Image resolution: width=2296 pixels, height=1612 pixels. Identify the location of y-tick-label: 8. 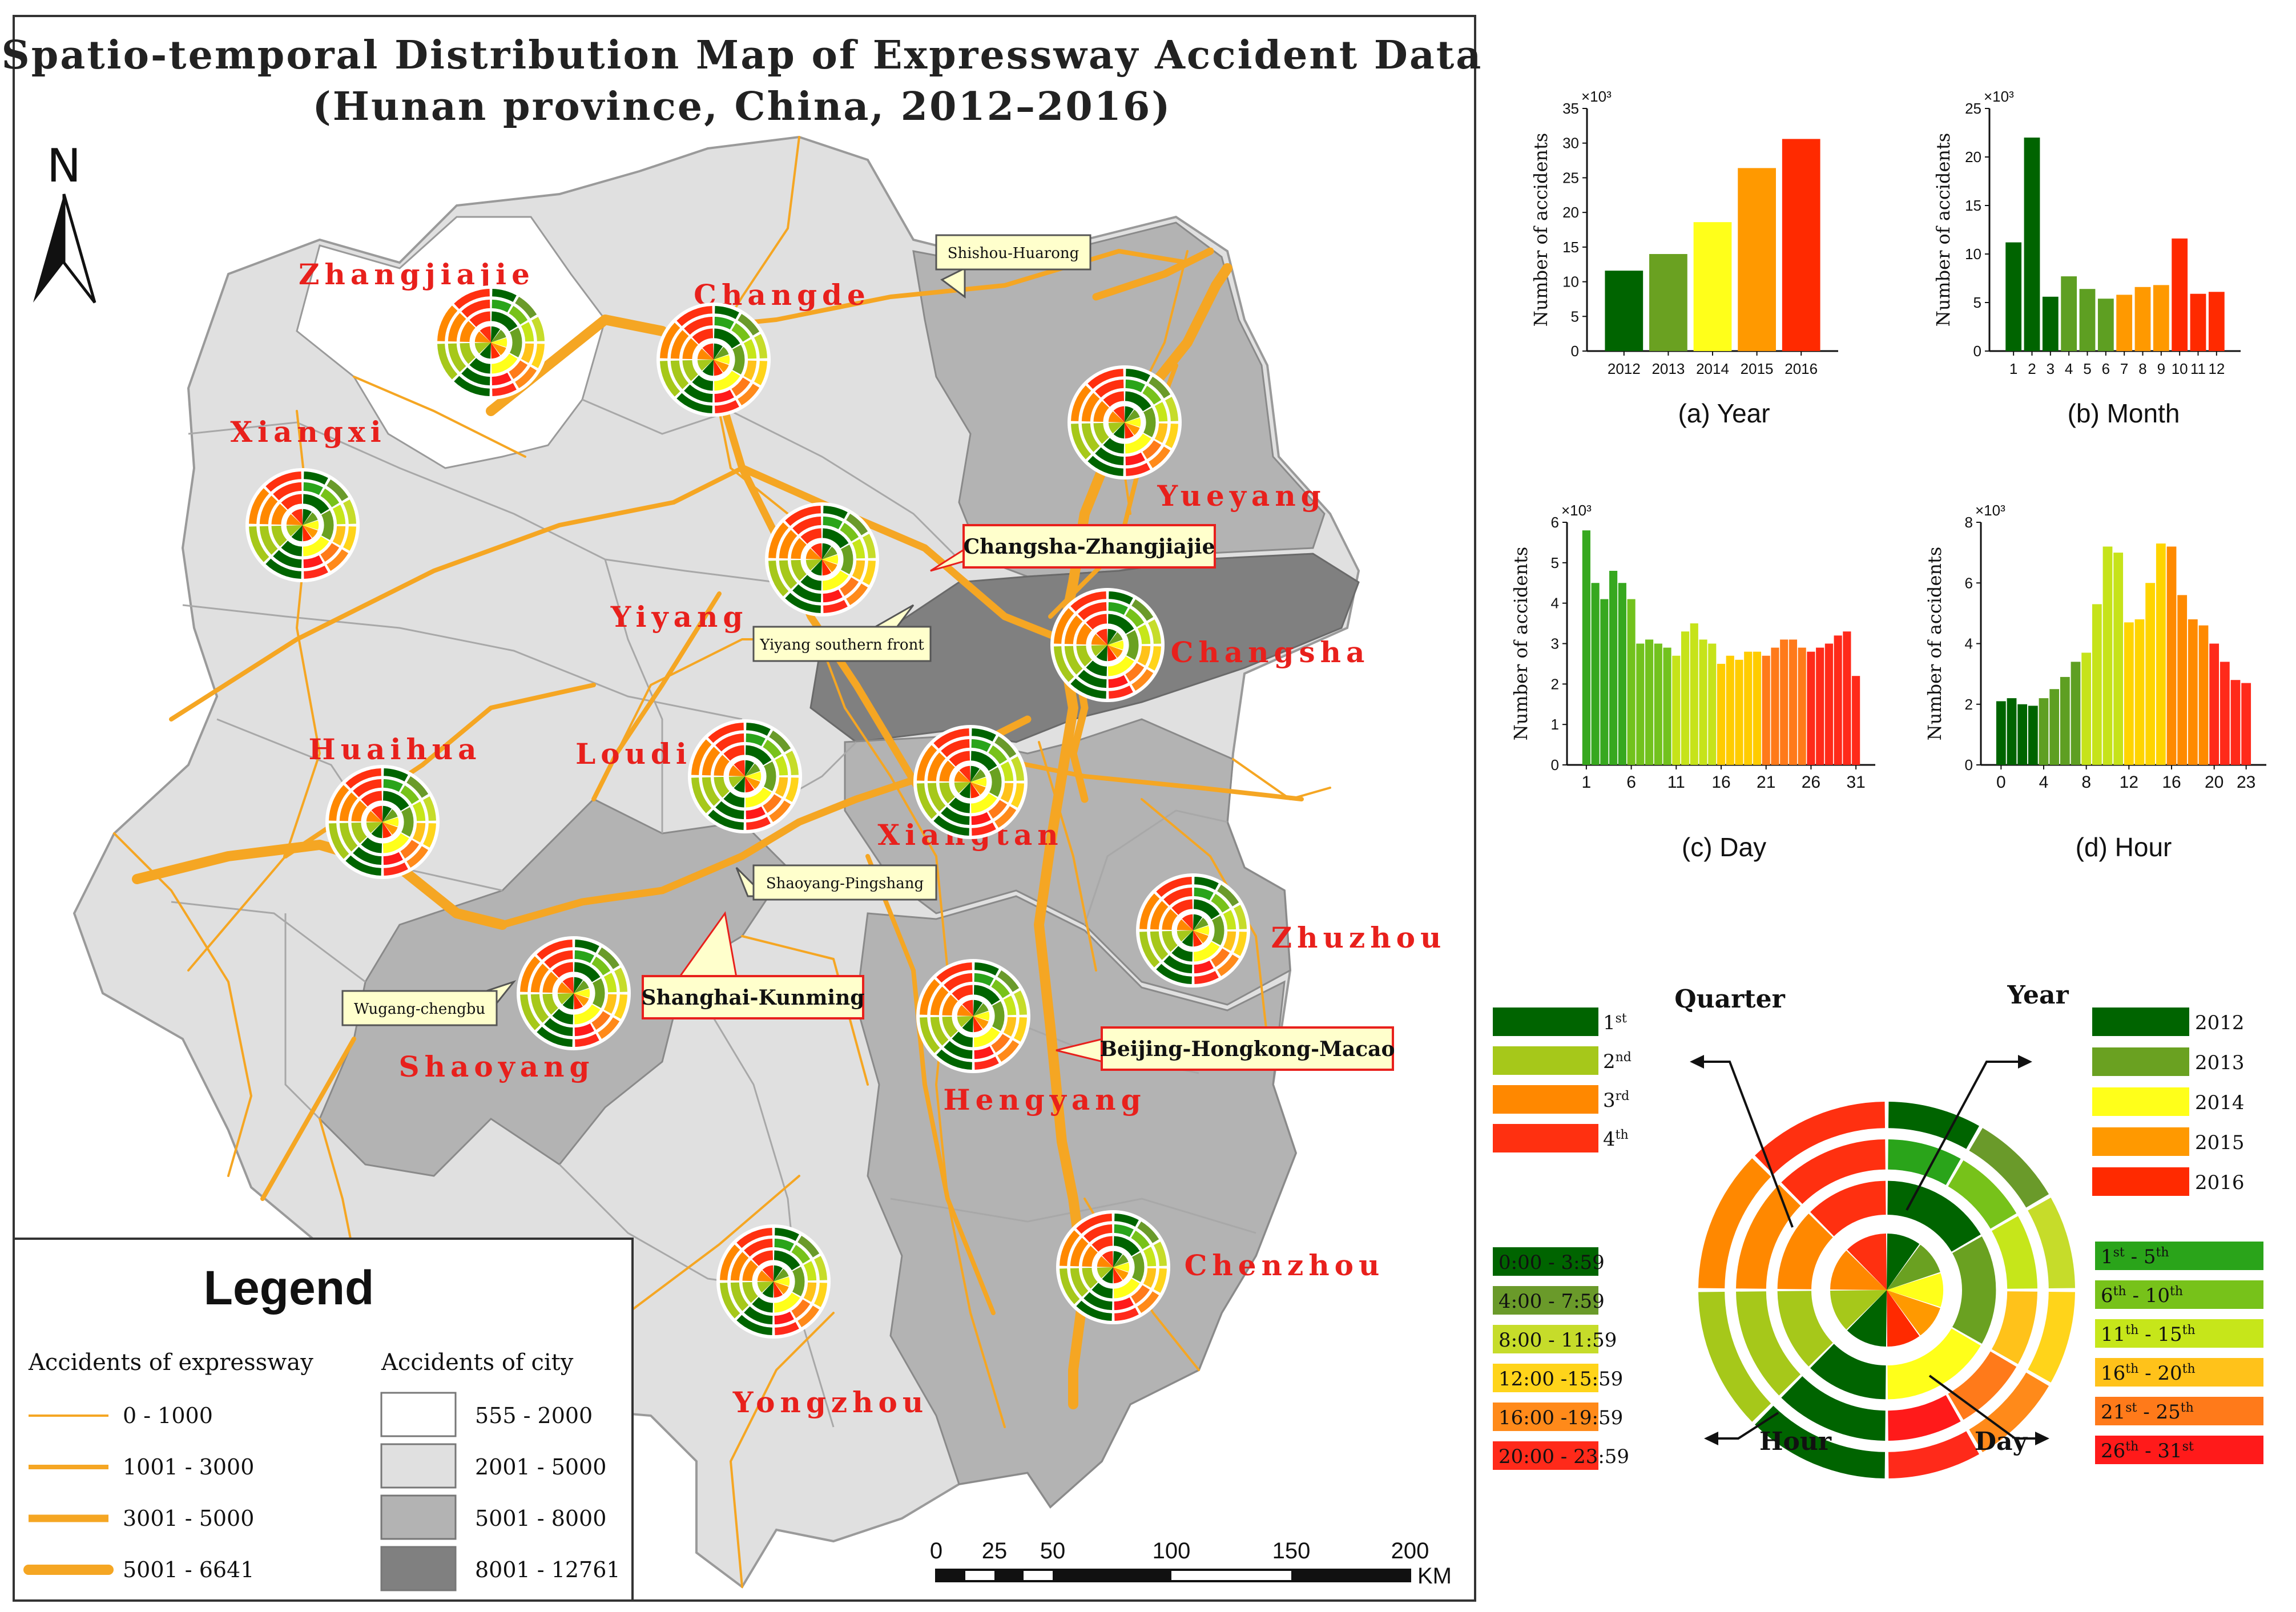
(1969, 523).